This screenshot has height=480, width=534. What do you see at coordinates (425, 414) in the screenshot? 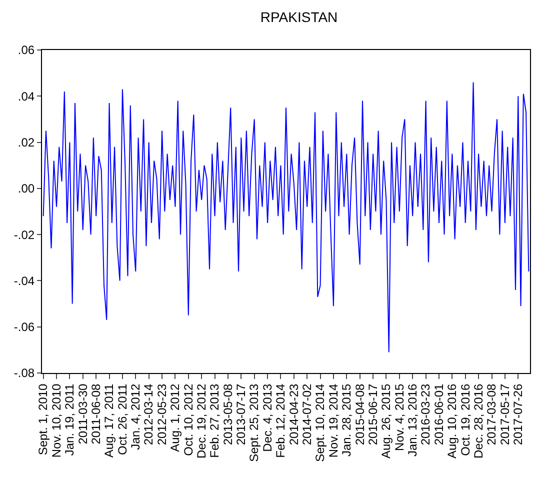
I see `x-tick-label: 2016-03-23` at bounding box center [425, 414].